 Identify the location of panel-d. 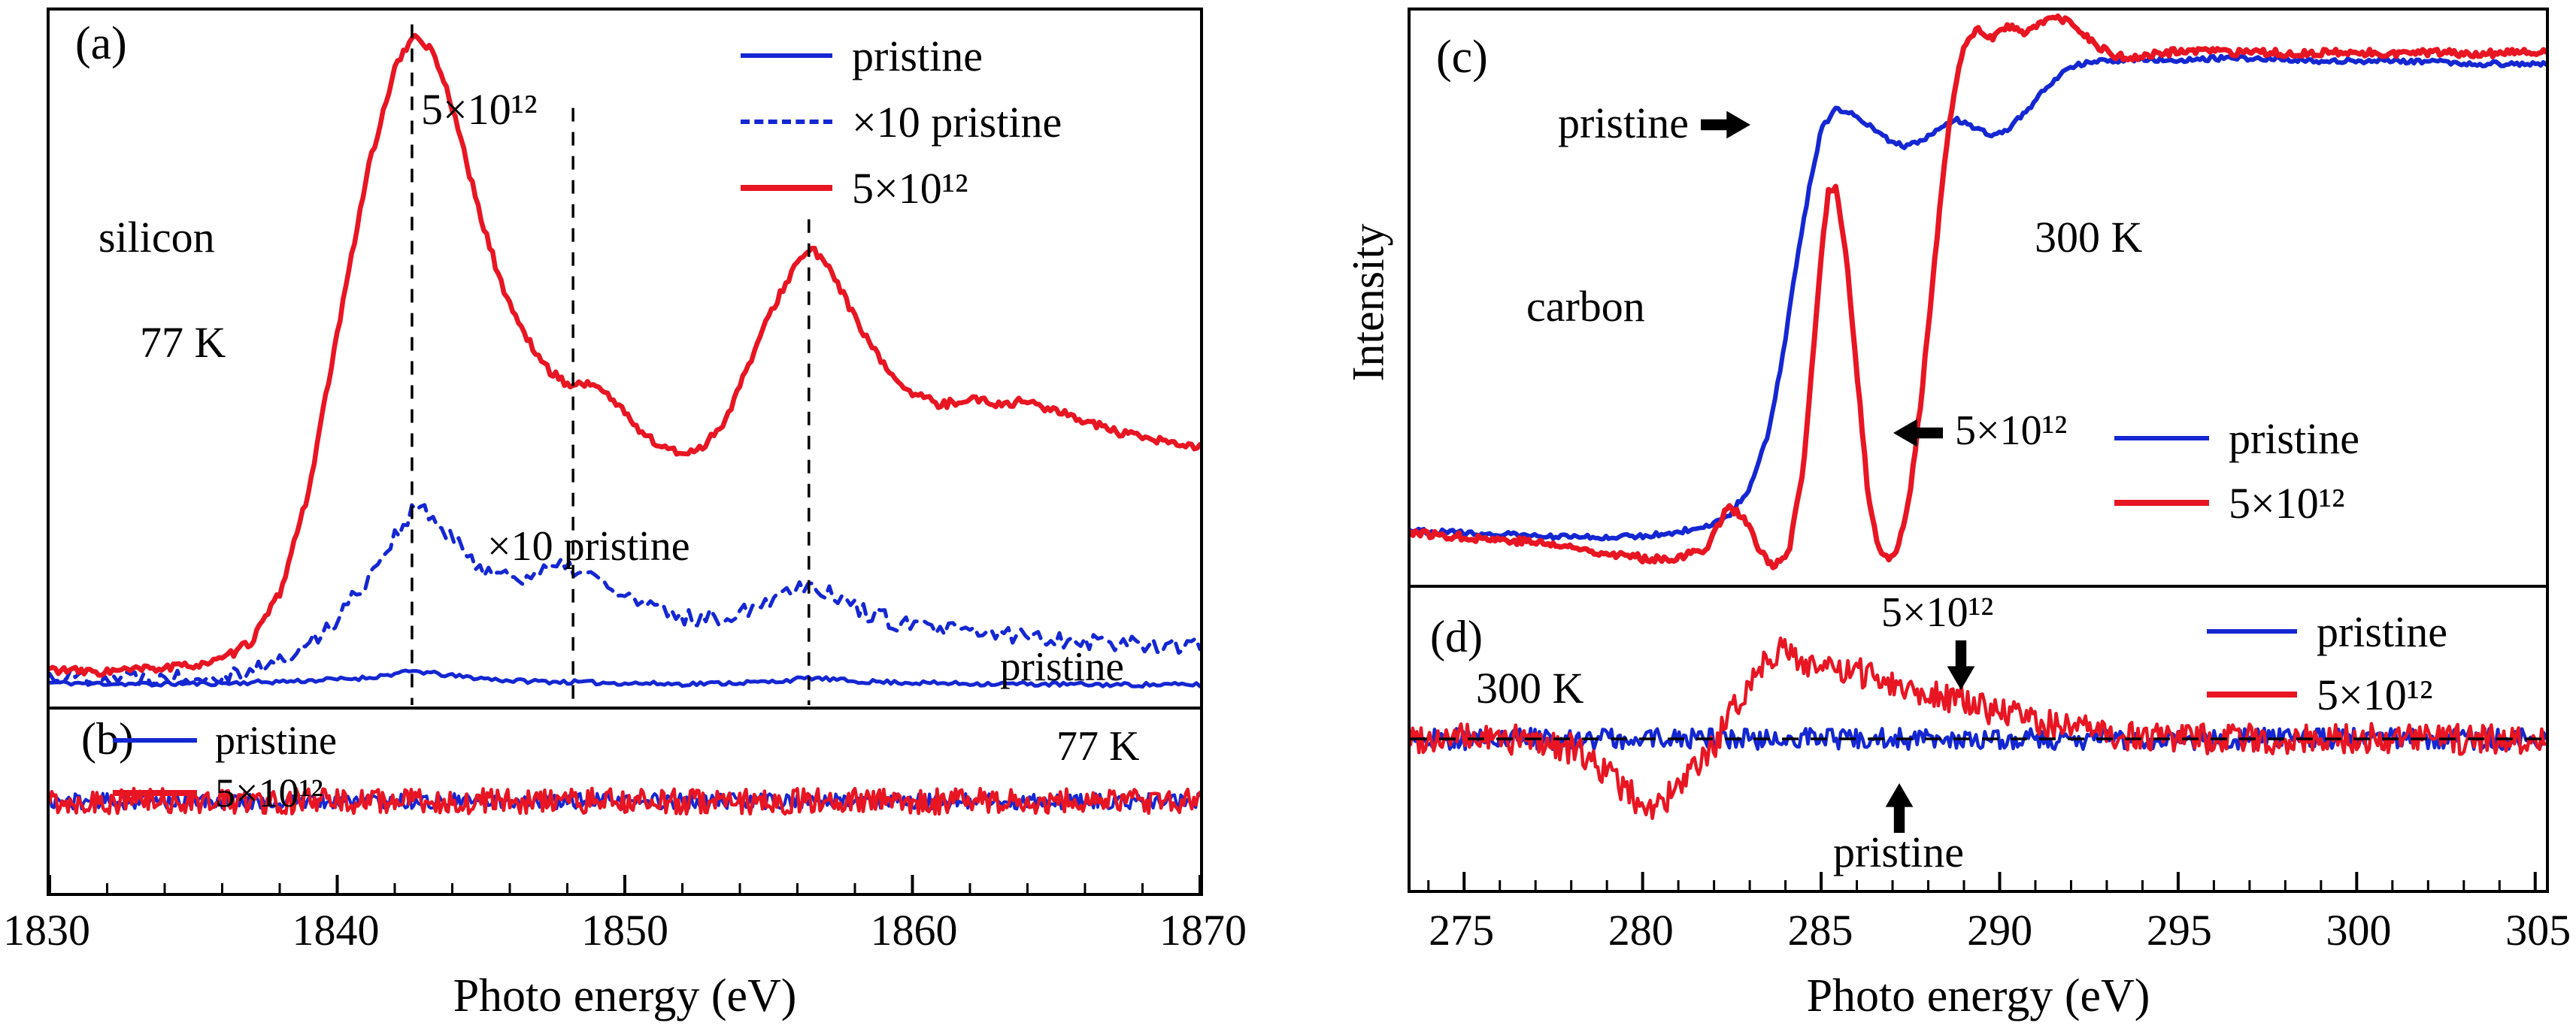
(1978, 741).